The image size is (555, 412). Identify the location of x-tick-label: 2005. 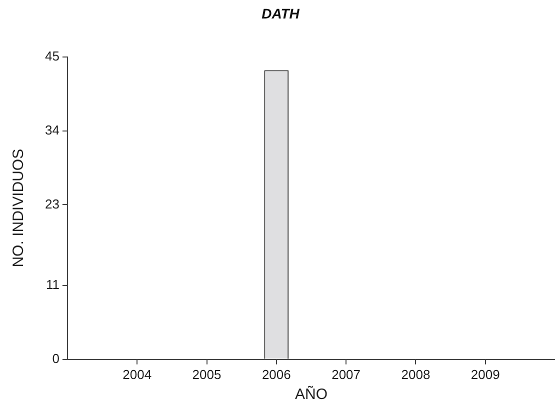
(207, 374).